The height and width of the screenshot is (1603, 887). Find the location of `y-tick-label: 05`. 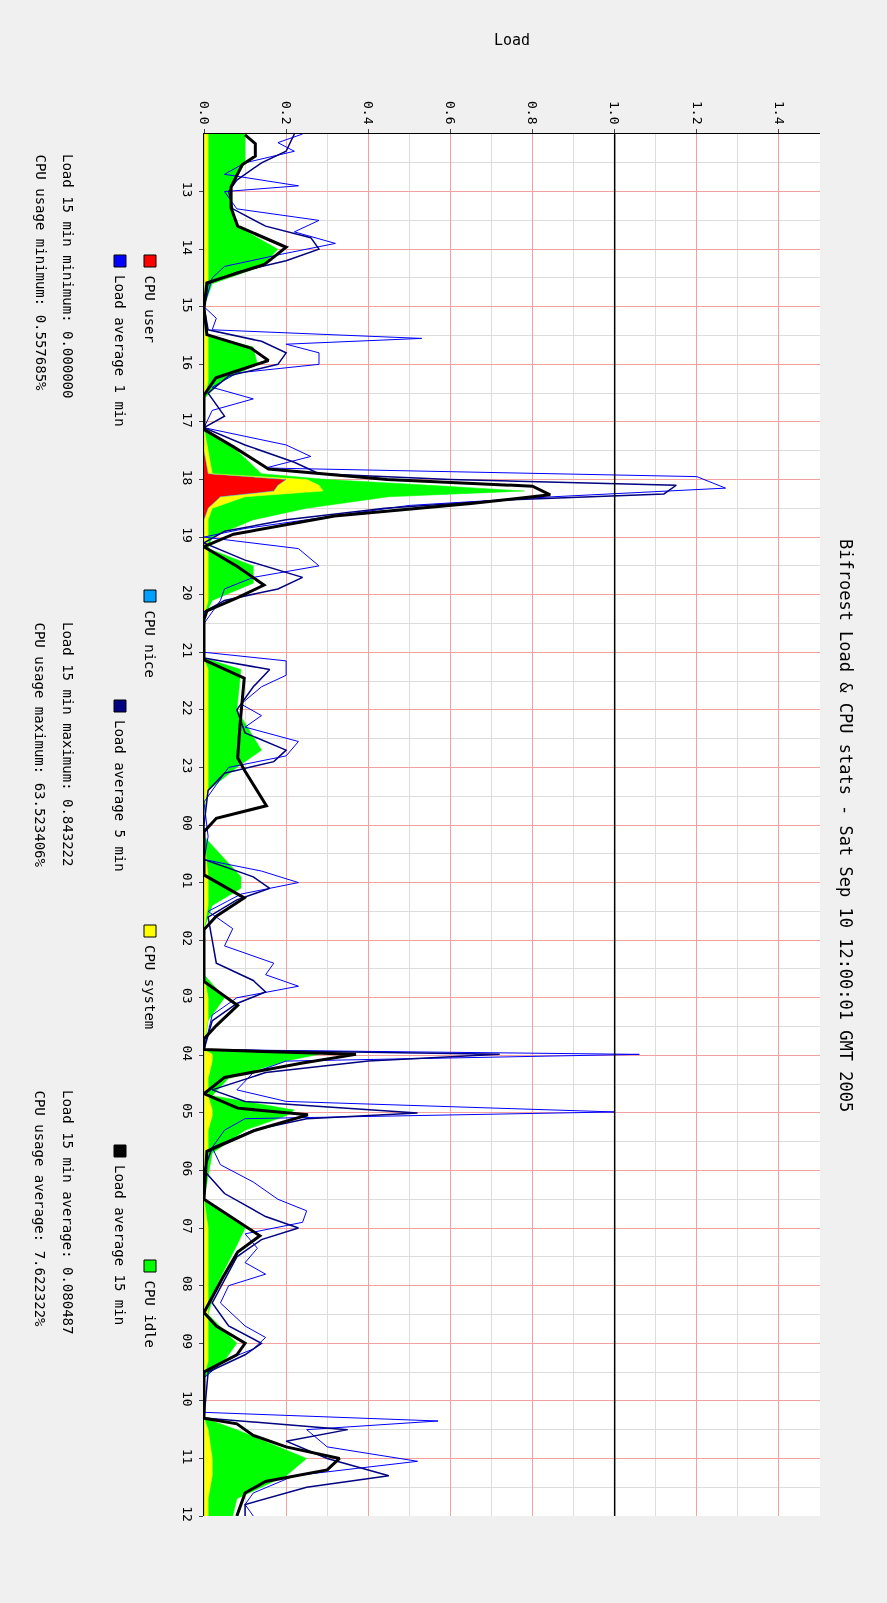

y-tick-label: 05 is located at coordinates (188, 1111).